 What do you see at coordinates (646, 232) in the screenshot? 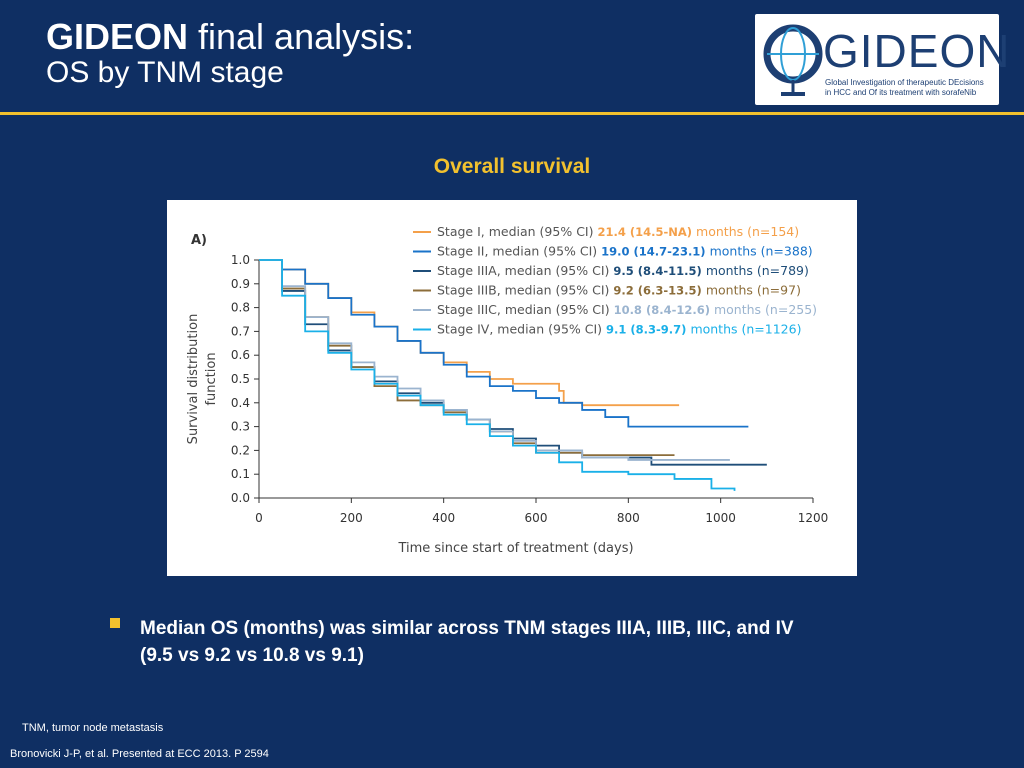
I see `legend-median: 21.4 (14.5-NA)` at bounding box center [646, 232].